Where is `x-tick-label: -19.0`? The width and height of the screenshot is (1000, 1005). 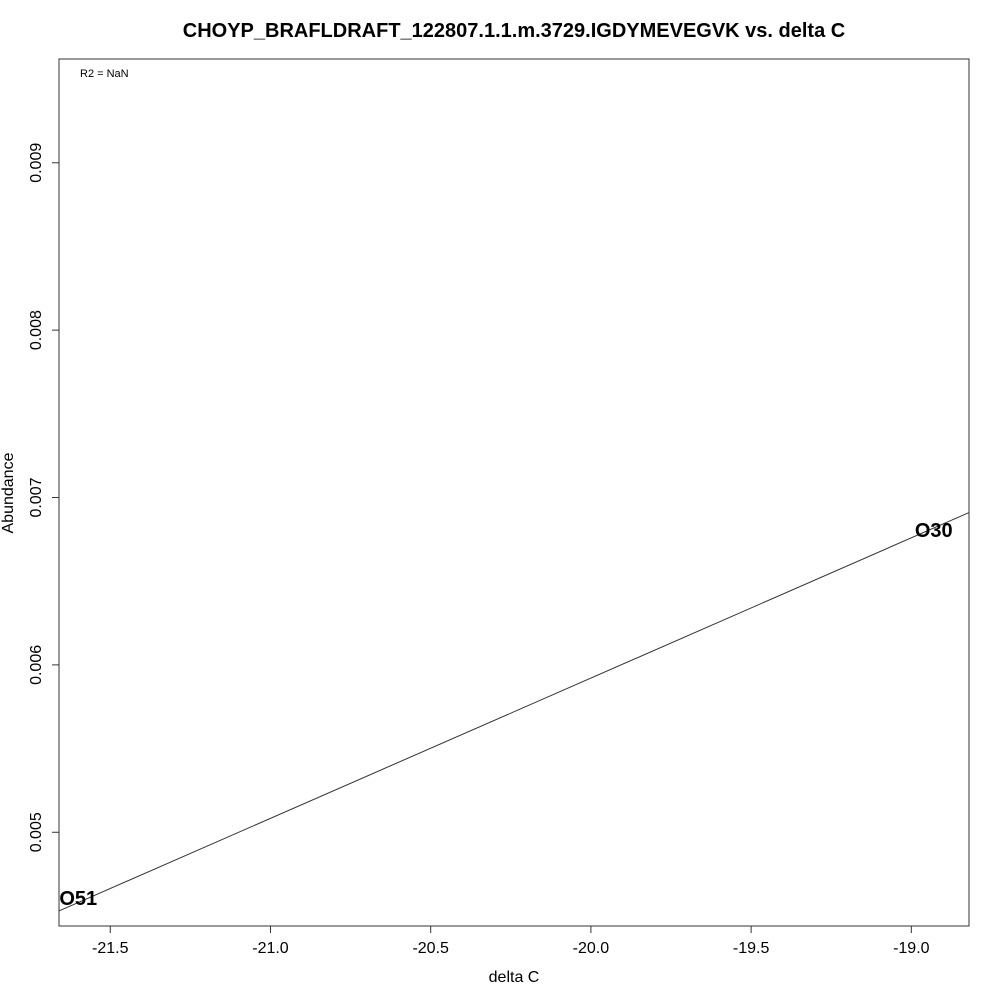 x-tick-label: -19.0 is located at coordinates (911, 948).